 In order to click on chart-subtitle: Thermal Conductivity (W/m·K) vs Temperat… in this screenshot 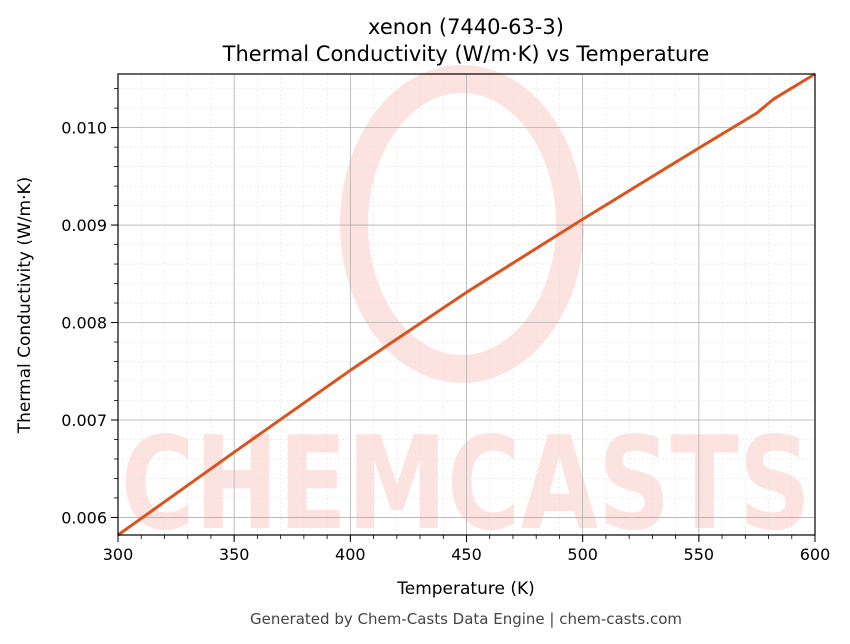, I will do `click(466, 54)`.